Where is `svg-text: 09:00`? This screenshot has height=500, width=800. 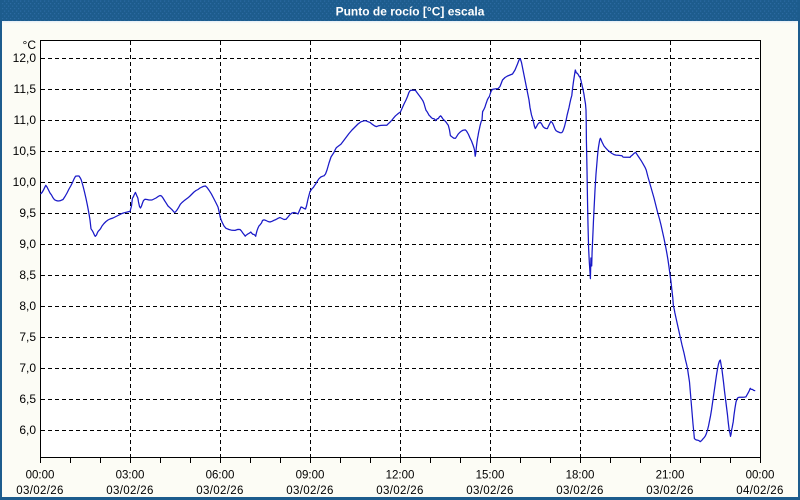
svg-text: 09:00 is located at coordinates (310, 476).